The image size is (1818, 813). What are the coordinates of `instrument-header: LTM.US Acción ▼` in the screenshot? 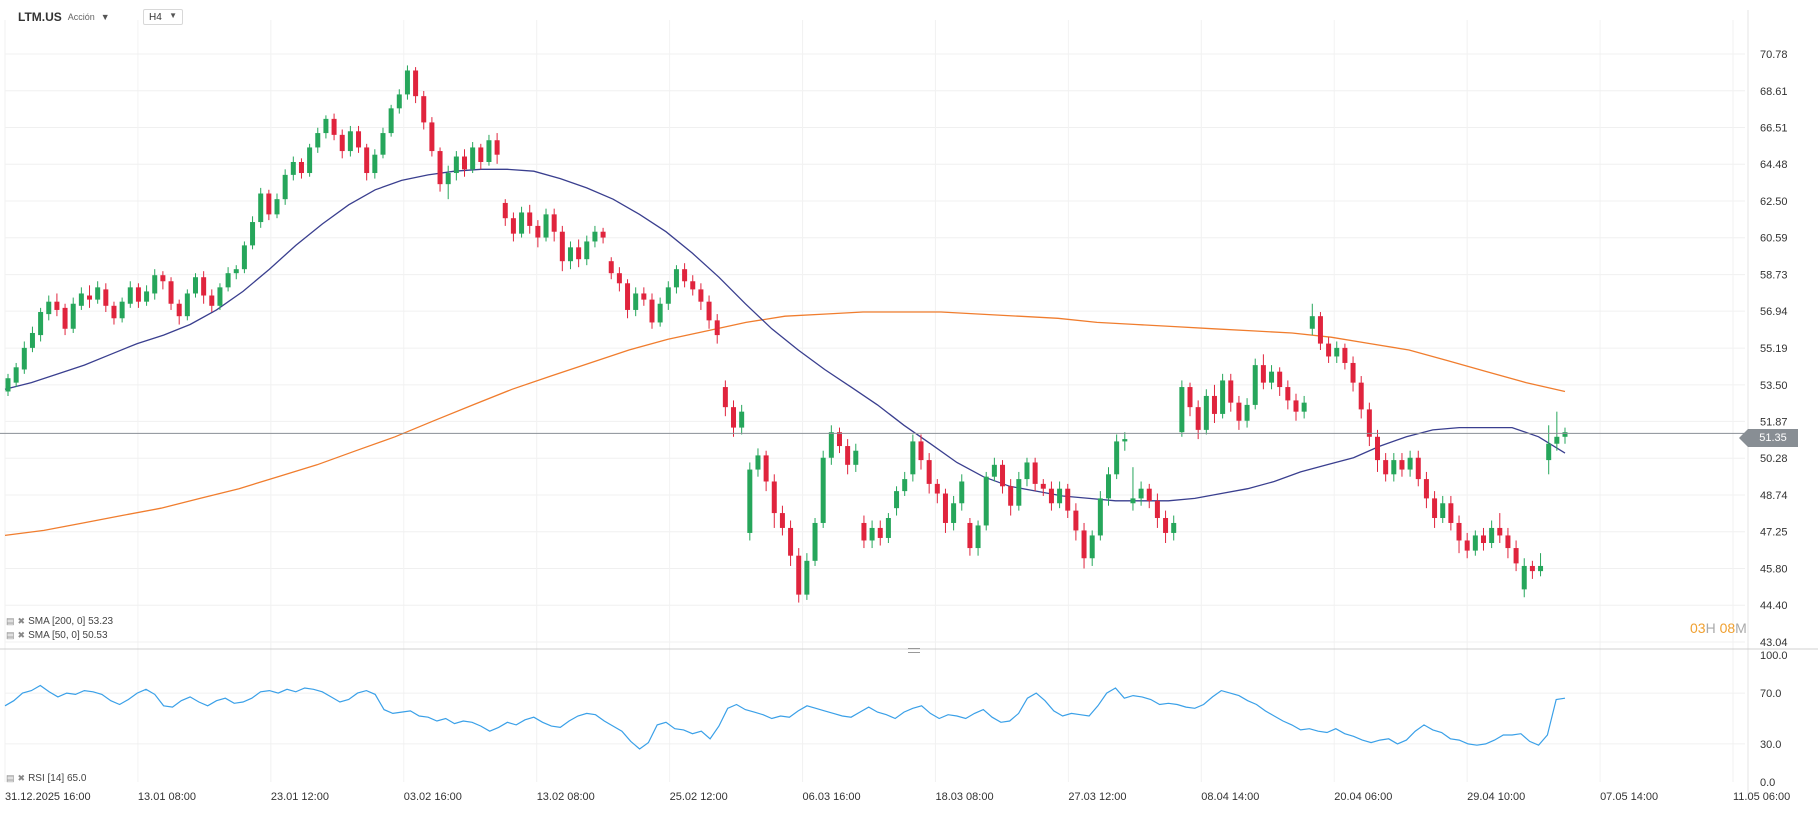 It's located at (64, 17).